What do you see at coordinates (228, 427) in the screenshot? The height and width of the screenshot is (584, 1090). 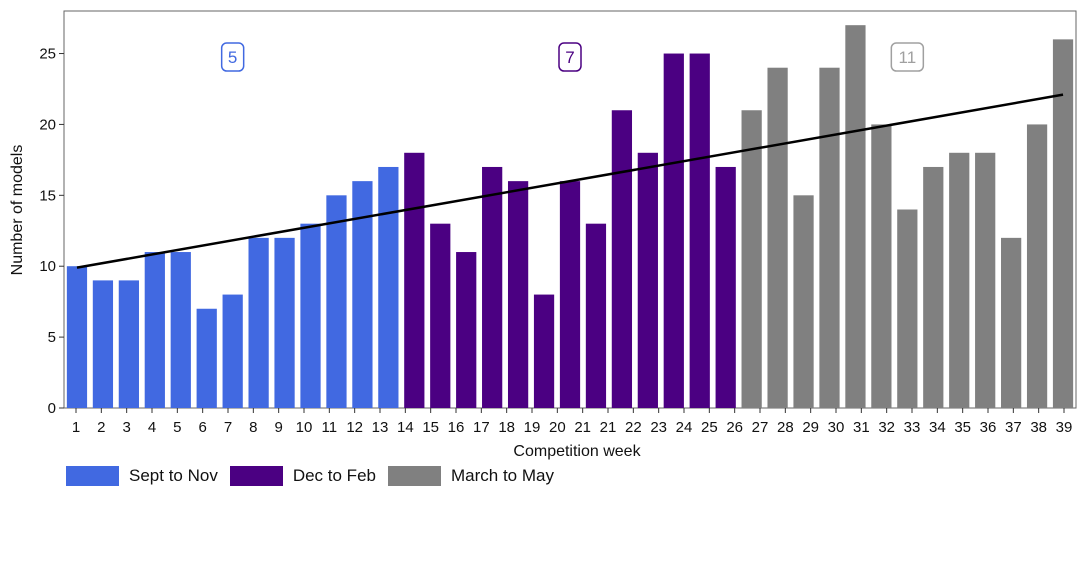 I see `x-tick-label: 7` at bounding box center [228, 427].